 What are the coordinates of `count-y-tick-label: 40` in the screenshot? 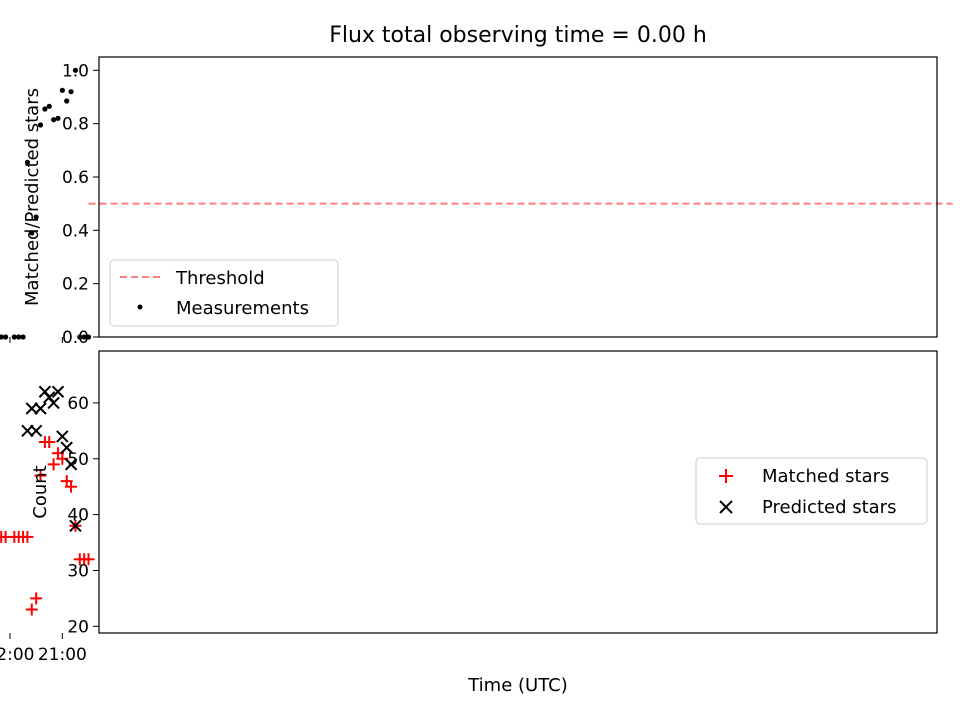 It's located at (78, 516).